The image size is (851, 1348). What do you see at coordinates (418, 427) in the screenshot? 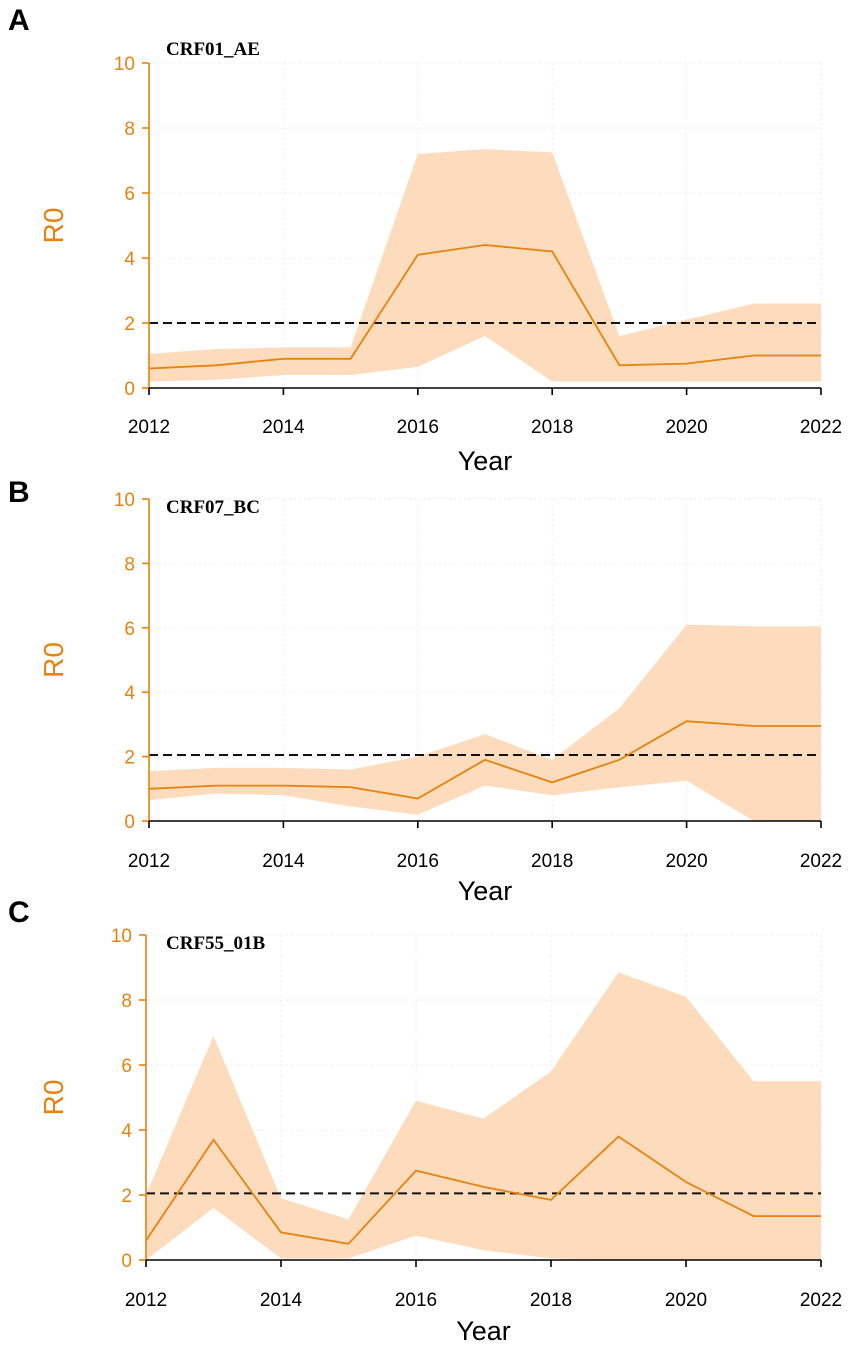
I see `panel-a-x-tick-label: 2016` at bounding box center [418, 427].